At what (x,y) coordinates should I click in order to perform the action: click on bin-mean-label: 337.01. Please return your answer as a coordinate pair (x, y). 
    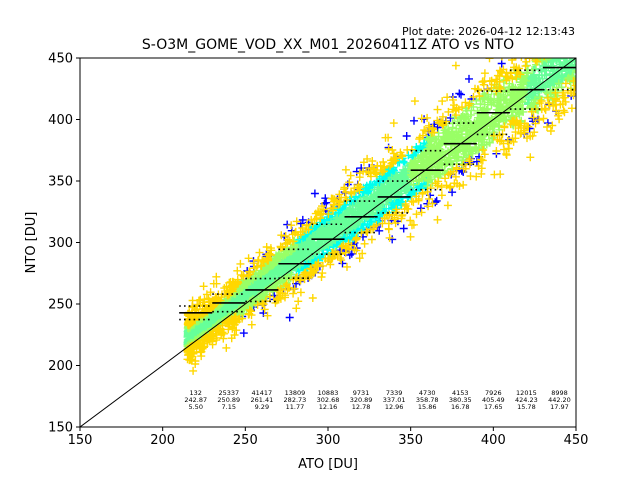
    Looking at the image, I should click on (394, 400).